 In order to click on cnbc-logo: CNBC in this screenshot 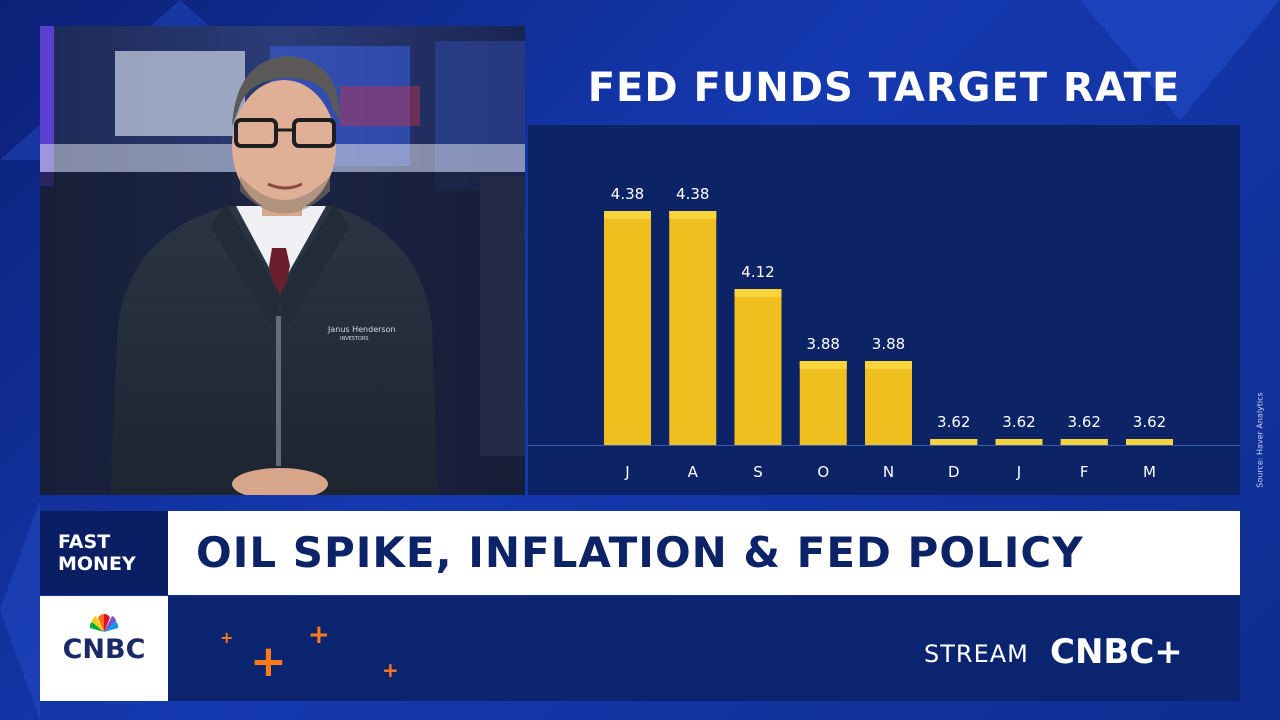, I will do `click(104, 639)`.